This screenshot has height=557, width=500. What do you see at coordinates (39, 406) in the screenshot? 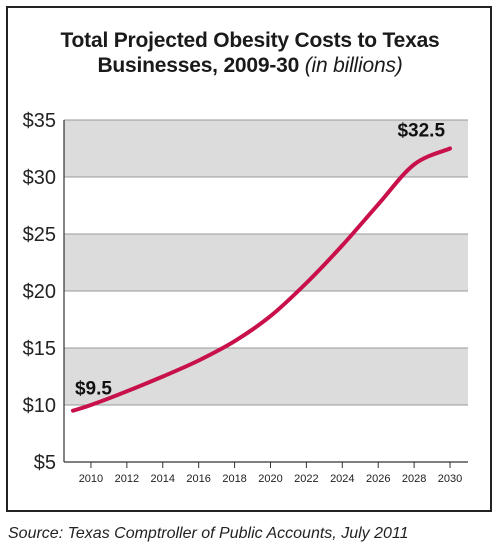
I see `y-tick-label: $10` at bounding box center [39, 406].